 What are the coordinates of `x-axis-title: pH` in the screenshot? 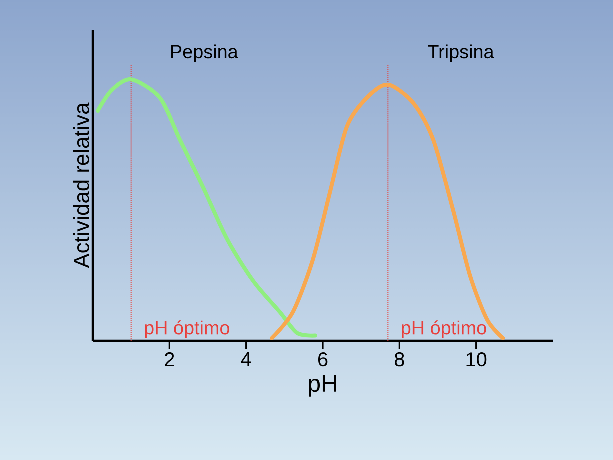 It's located at (322, 386).